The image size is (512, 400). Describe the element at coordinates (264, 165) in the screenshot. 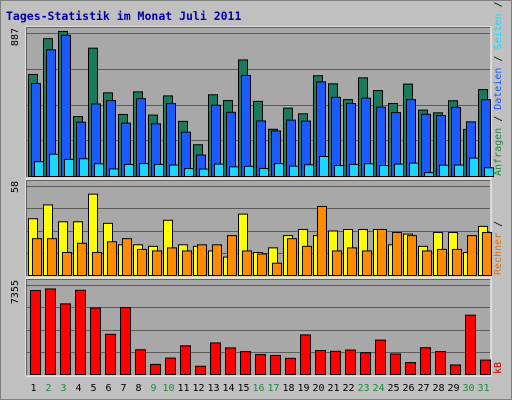

I see `series-seiten` at that location.